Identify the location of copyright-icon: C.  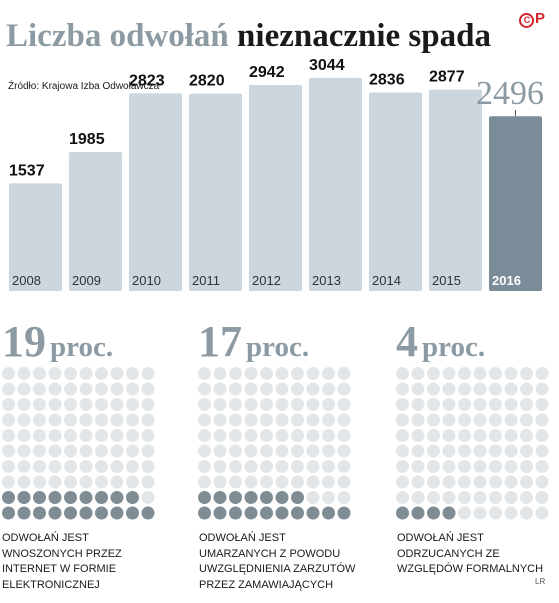
(526, 20).